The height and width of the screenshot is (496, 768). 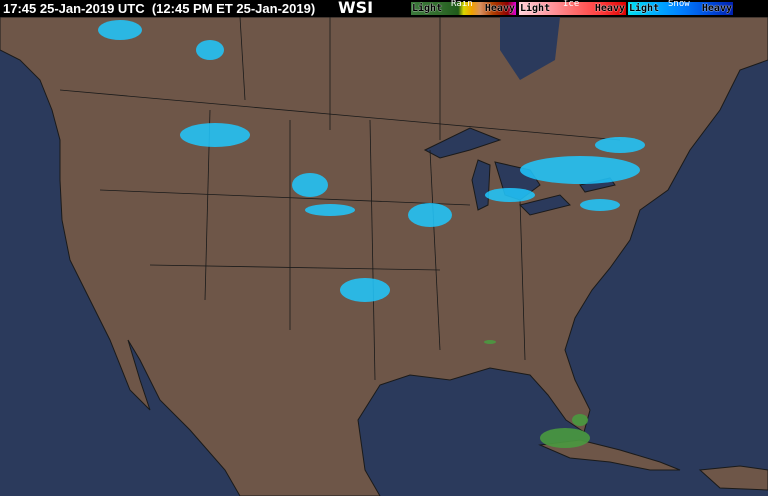 I want to click on legend-snow-label: Snow, so click(x=679, y=4).